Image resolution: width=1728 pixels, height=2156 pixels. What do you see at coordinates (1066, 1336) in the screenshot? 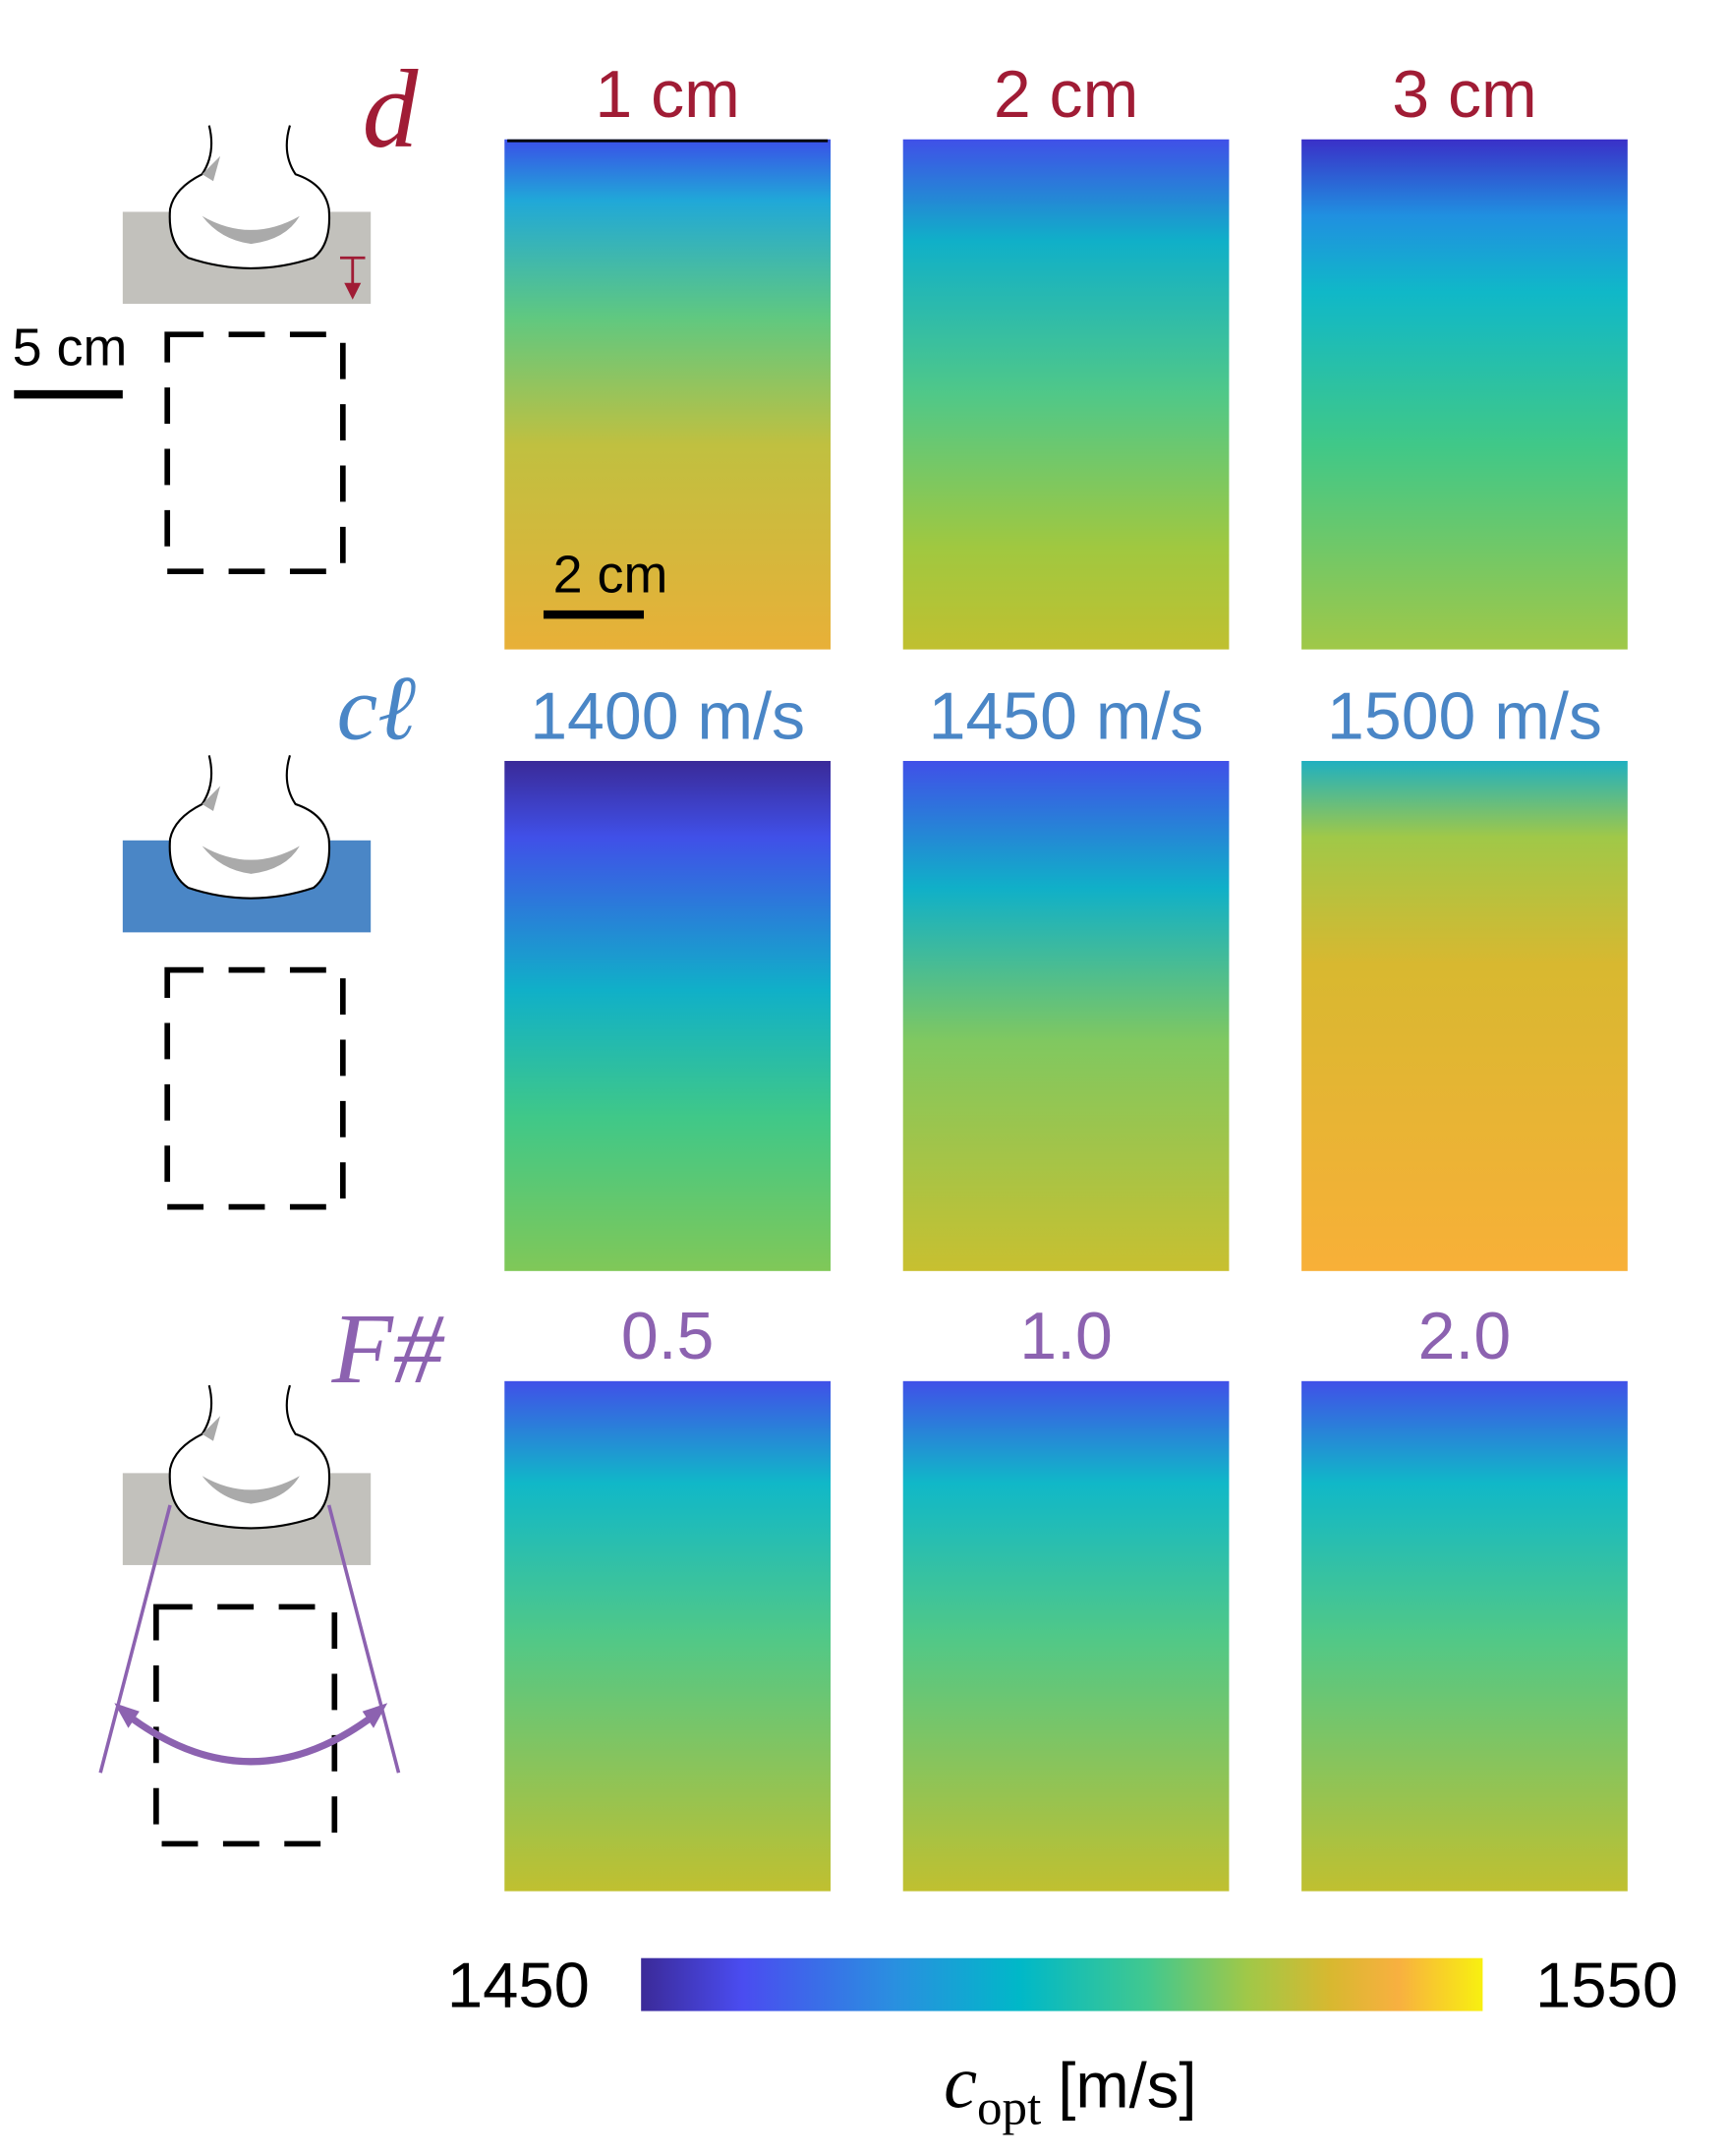
I see `column-label: 1.0` at bounding box center [1066, 1336].